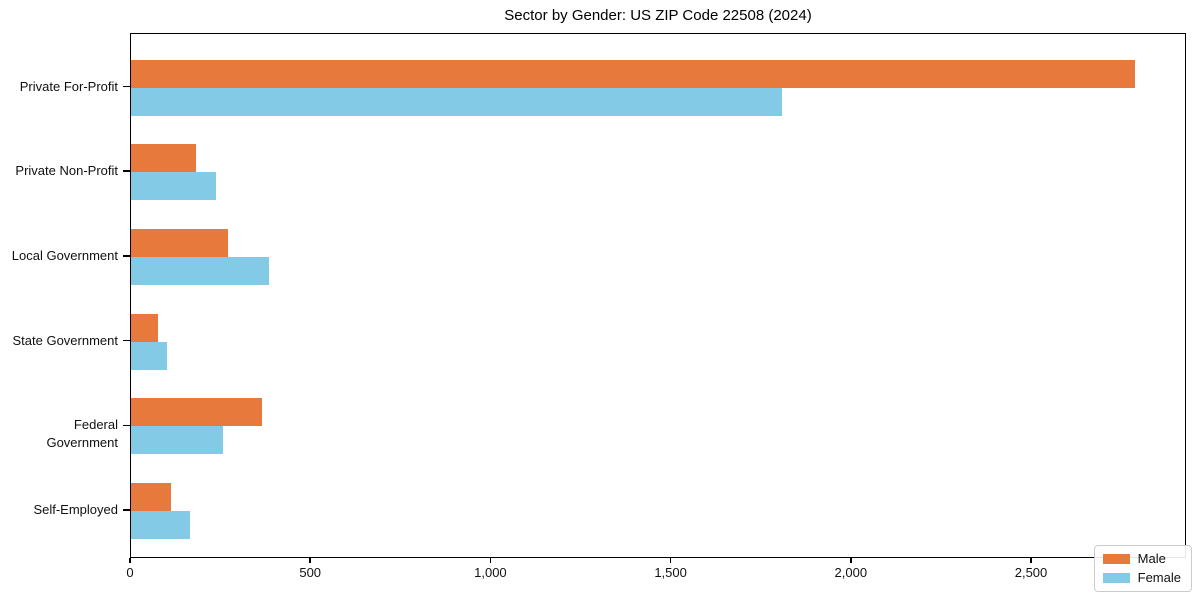  What do you see at coordinates (75, 509) in the screenshot?
I see `y-tick-label: Self-Employed` at bounding box center [75, 509].